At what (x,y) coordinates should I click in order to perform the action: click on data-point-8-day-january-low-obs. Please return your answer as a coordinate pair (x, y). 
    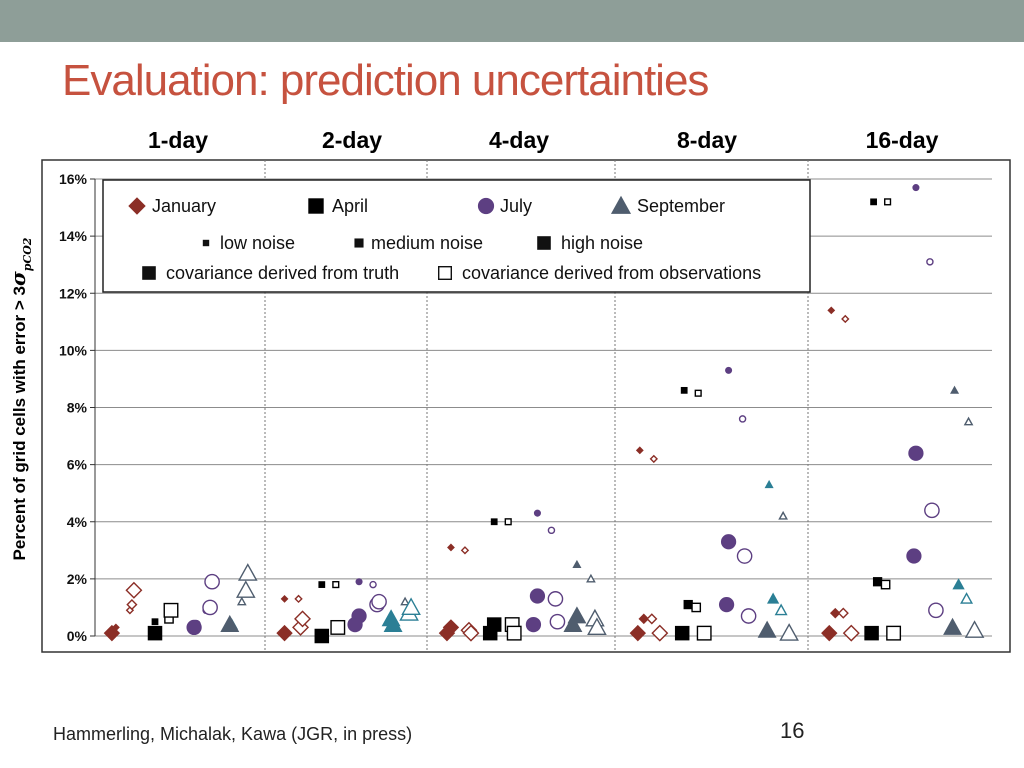
    Looking at the image, I should click on (653, 459).